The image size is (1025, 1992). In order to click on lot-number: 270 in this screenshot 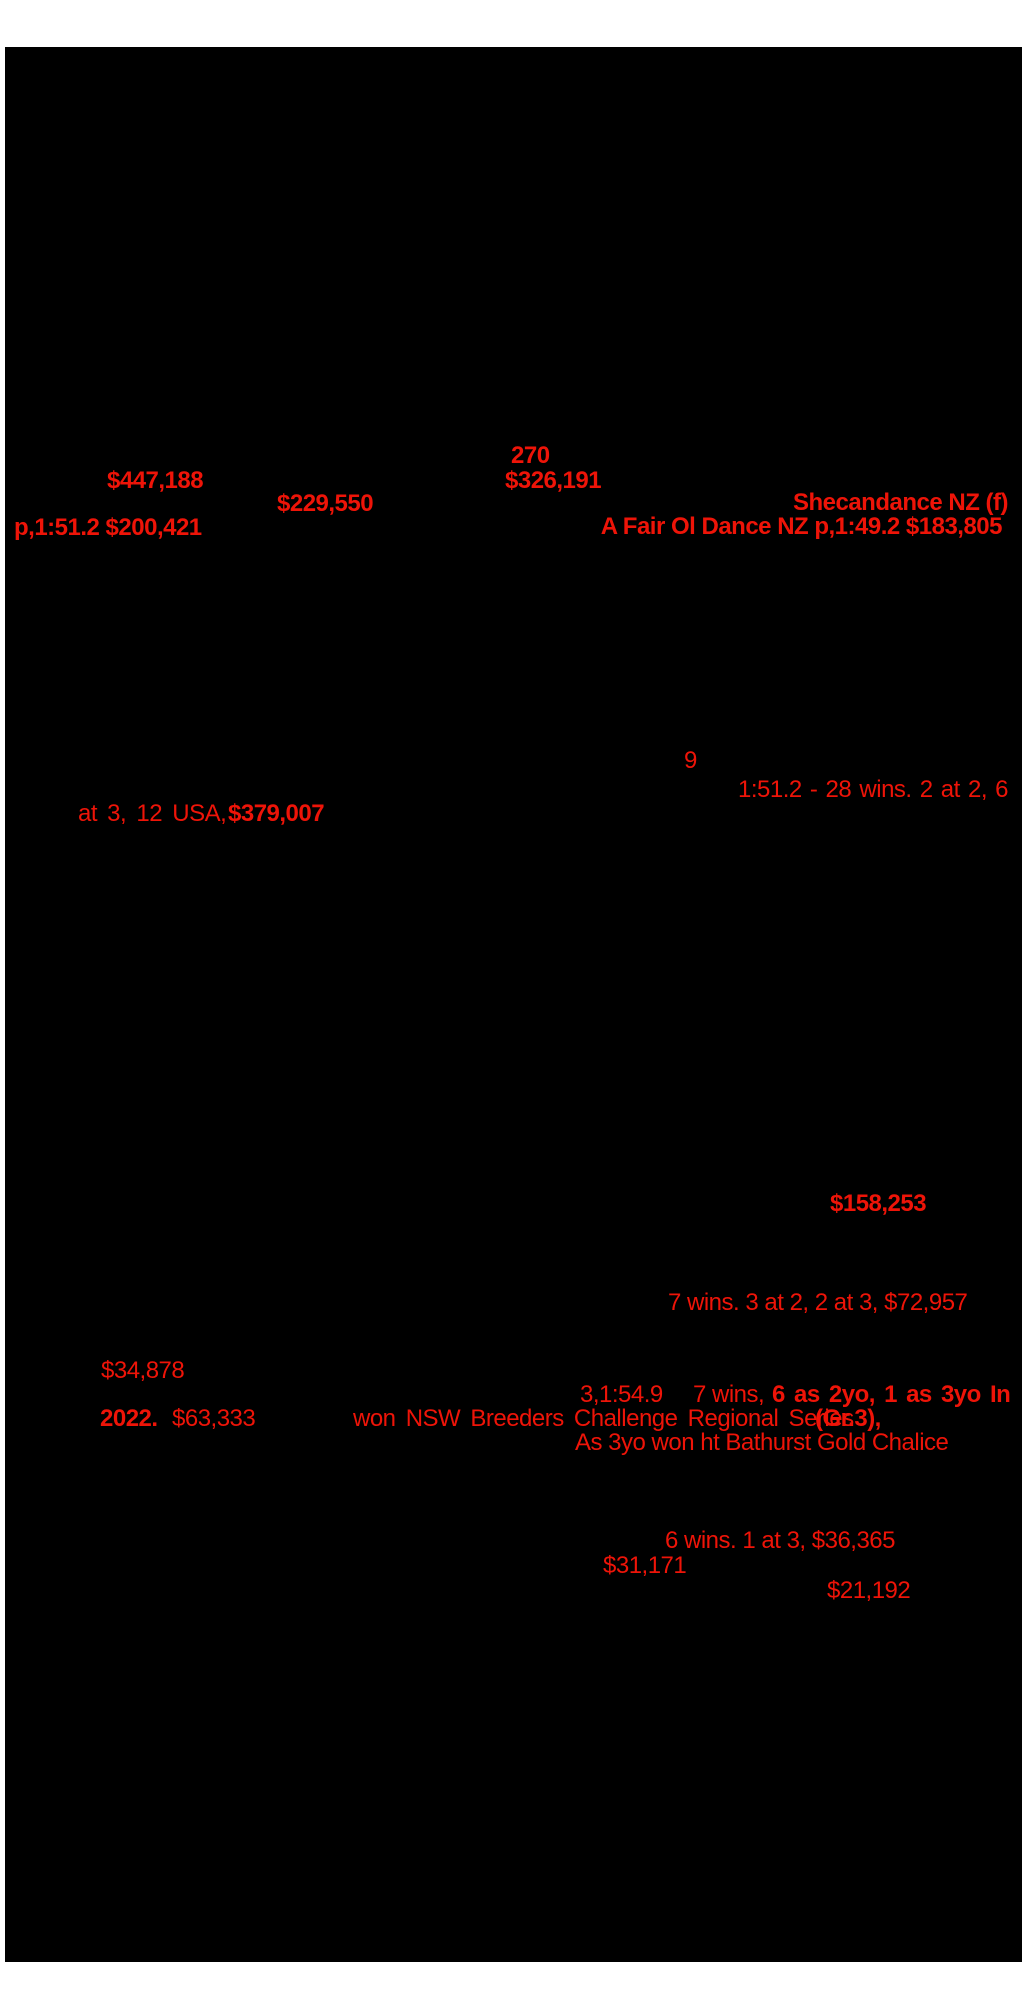, I will do `click(530, 455)`.